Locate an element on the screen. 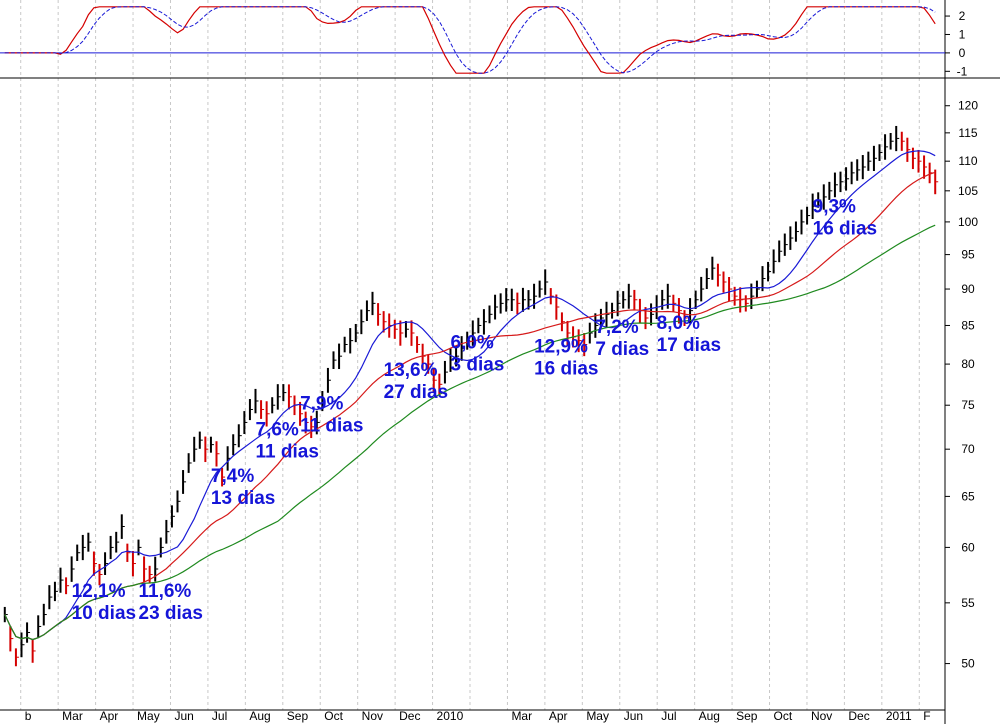  correction-annotation: 7,6%11 dias is located at coordinates (287, 441).